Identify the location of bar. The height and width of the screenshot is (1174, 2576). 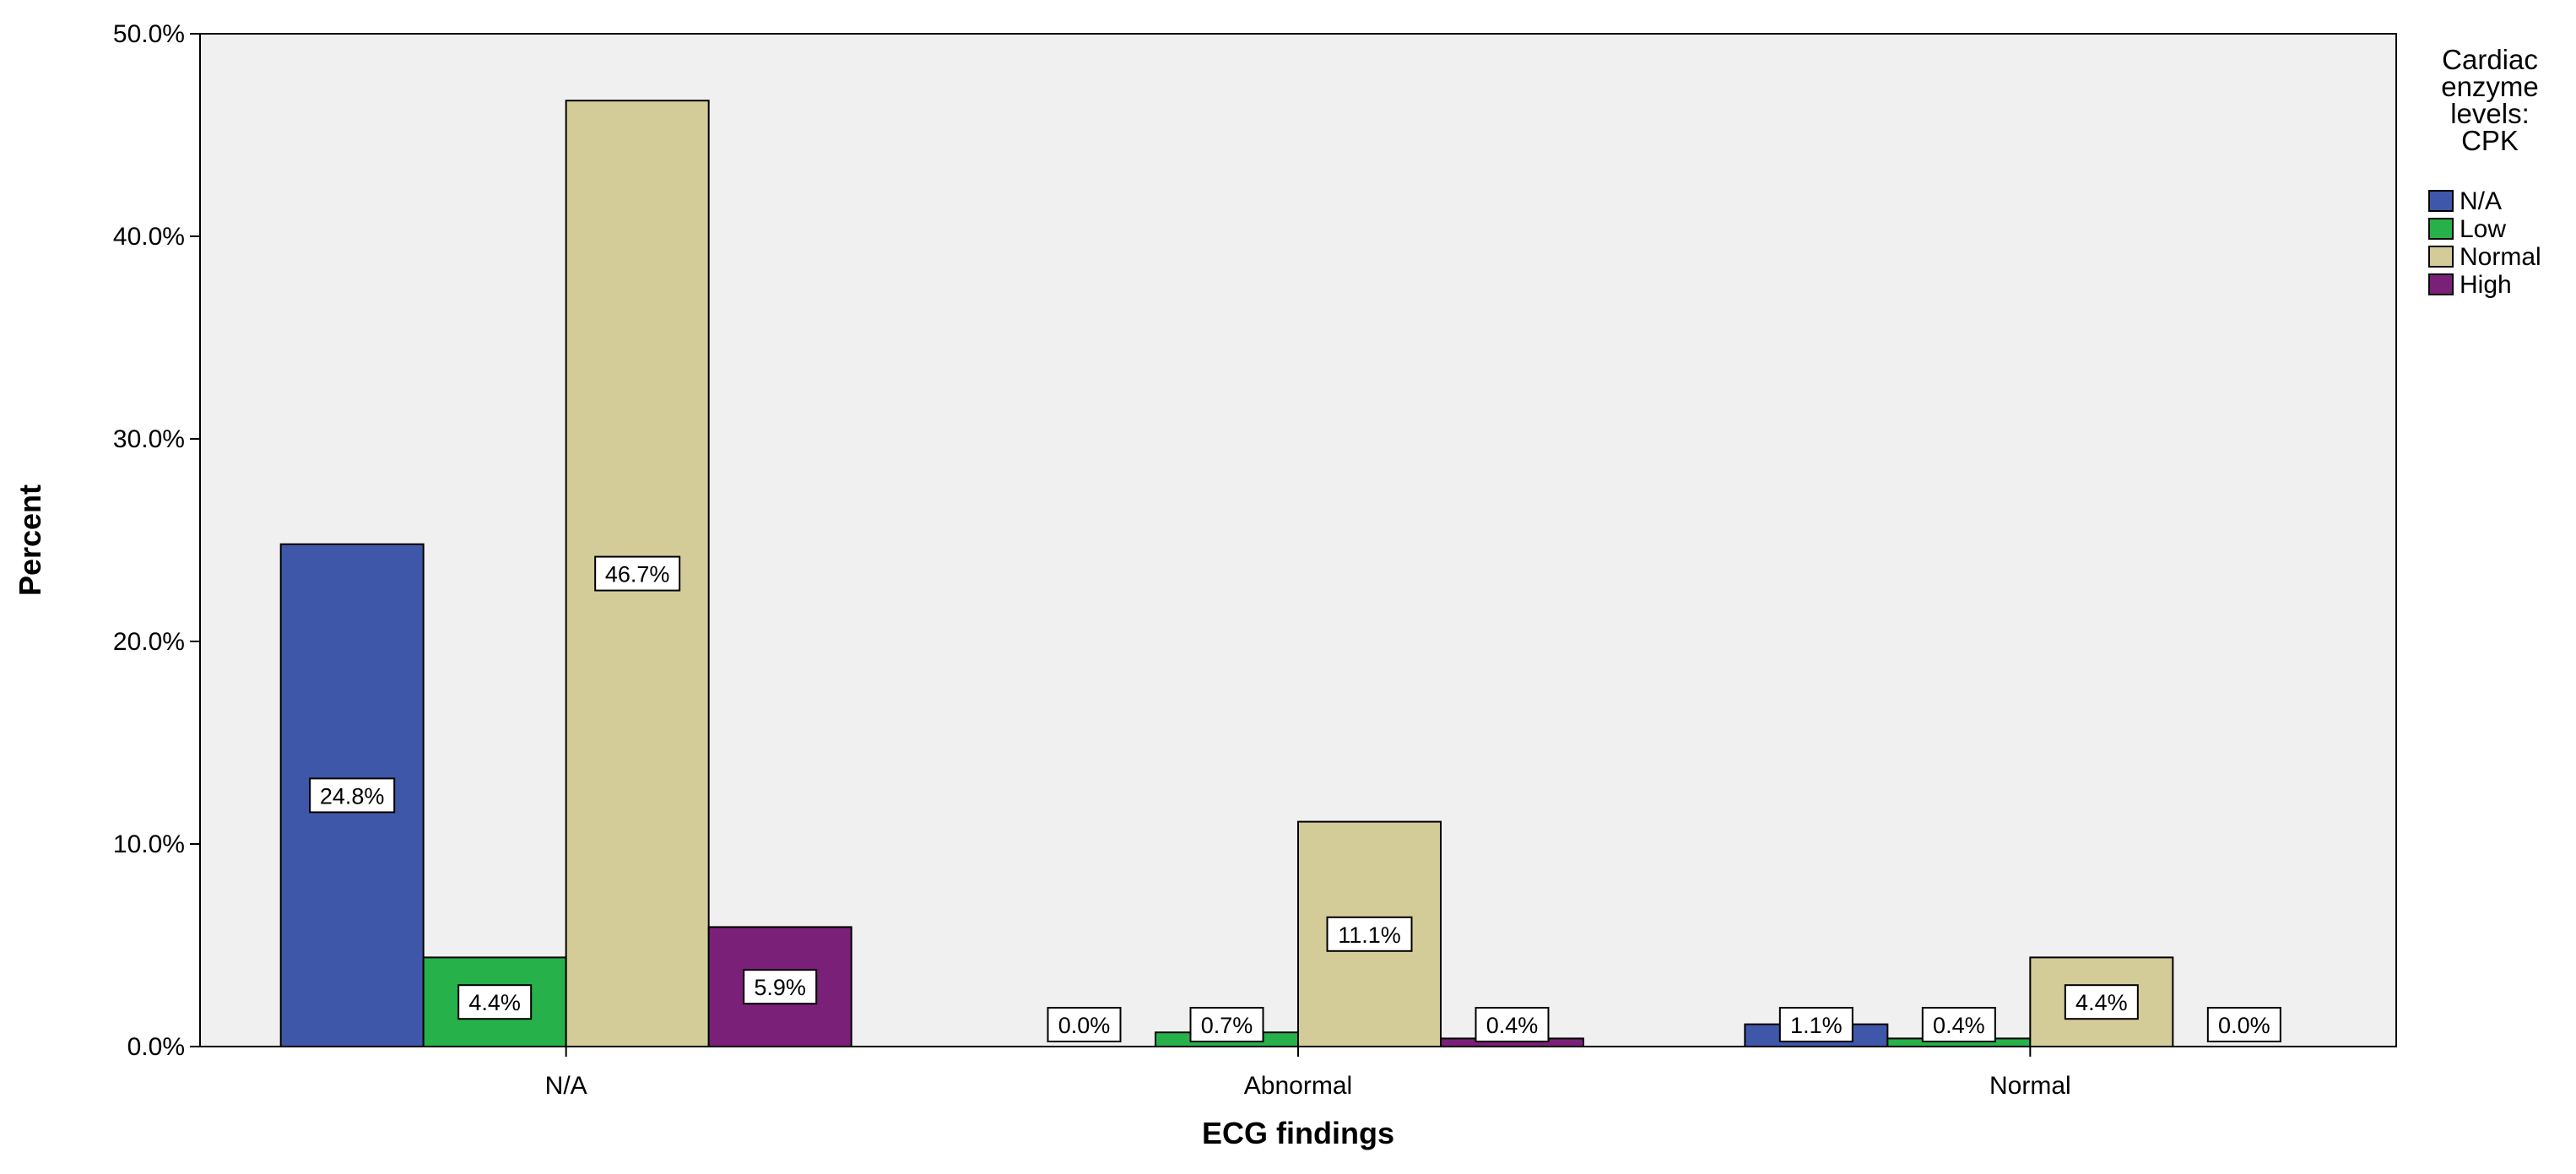
(2101, 1002).